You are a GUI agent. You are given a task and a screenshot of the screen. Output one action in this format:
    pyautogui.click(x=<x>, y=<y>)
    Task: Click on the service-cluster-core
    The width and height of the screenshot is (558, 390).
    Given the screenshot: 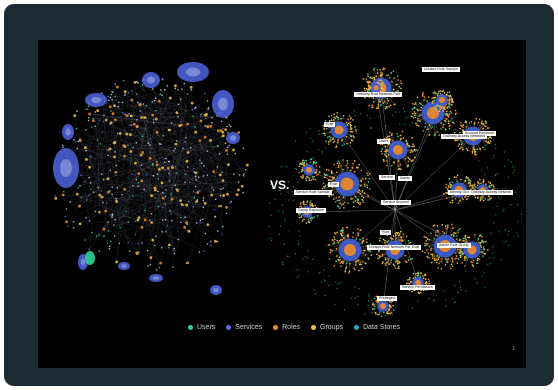 What is the action you would take?
    pyautogui.click(x=96, y=100)
    